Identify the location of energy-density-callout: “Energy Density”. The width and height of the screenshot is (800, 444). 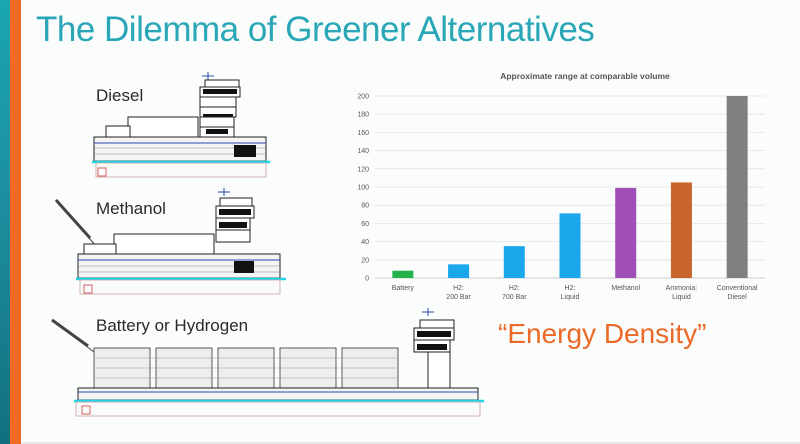
(602, 333).